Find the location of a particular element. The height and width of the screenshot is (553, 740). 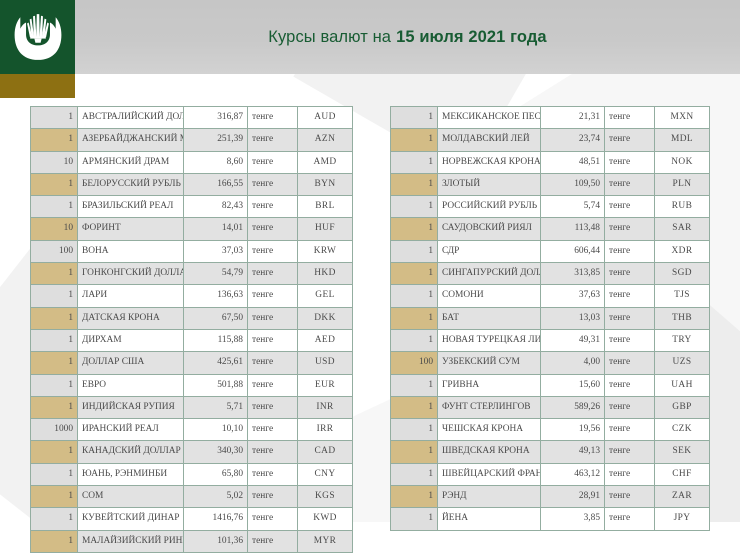

rate-value-cell: 5,71 is located at coordinates (215, 407).